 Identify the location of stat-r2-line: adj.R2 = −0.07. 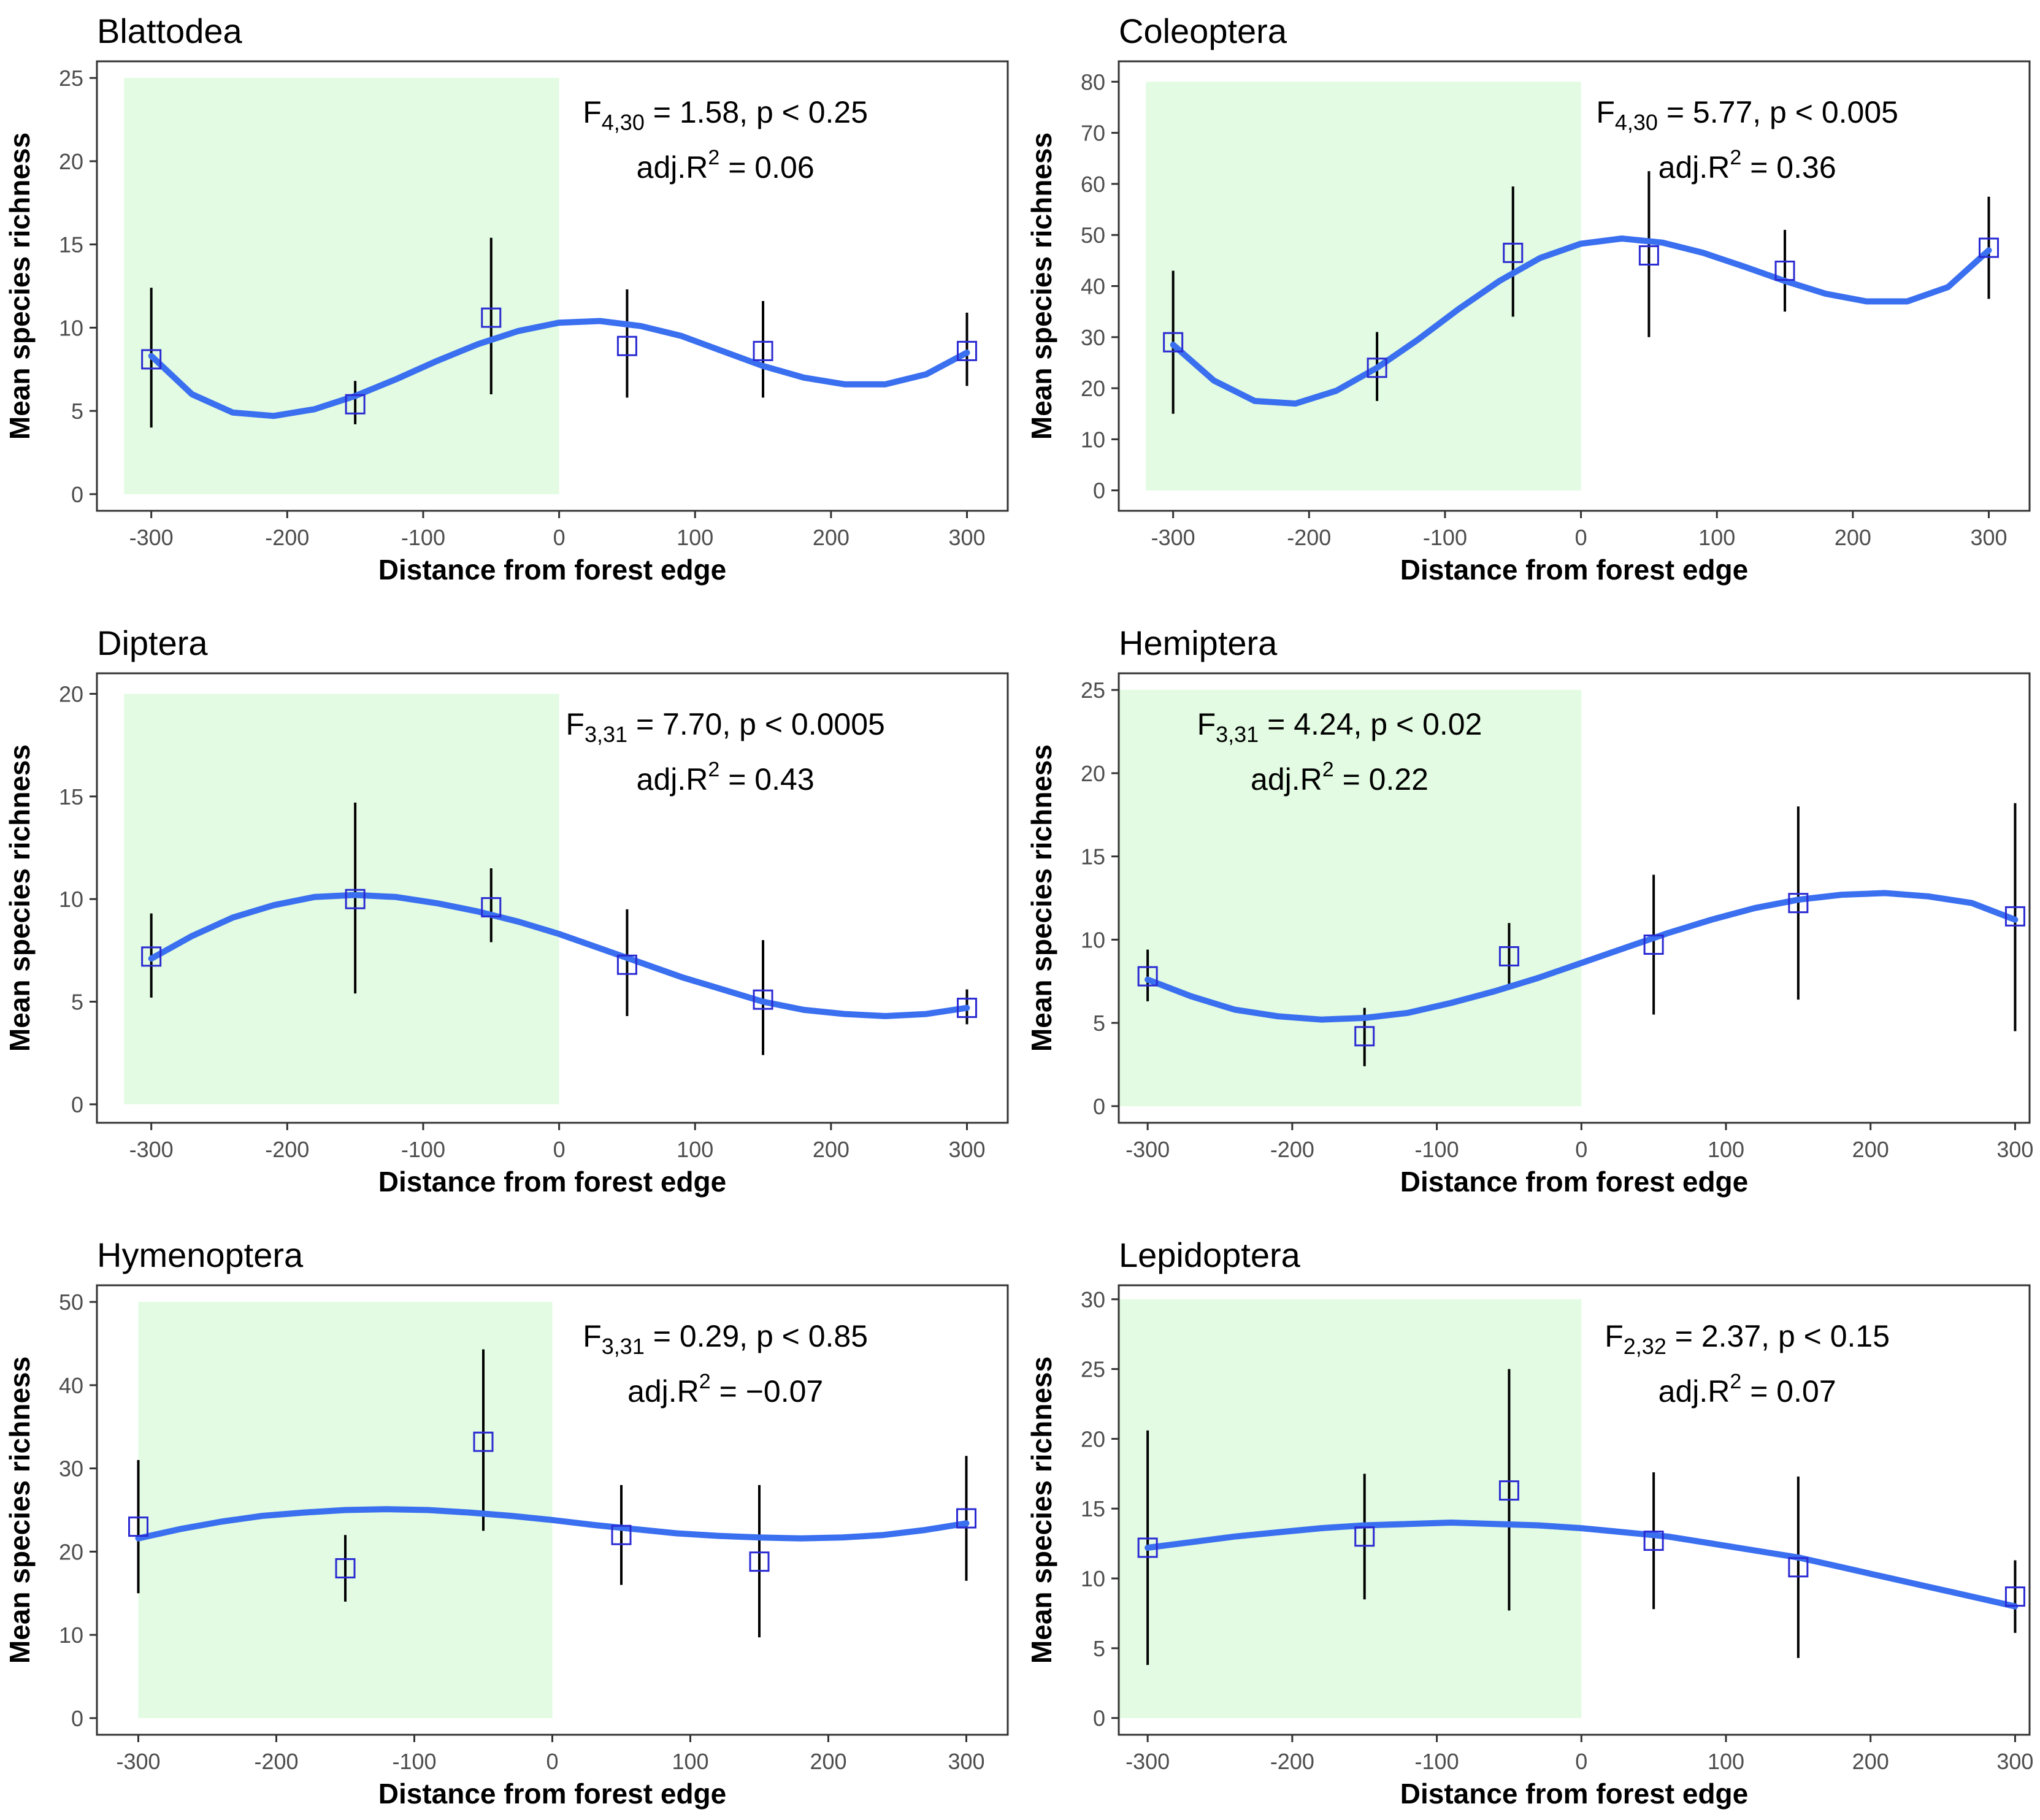
(725, 1389).